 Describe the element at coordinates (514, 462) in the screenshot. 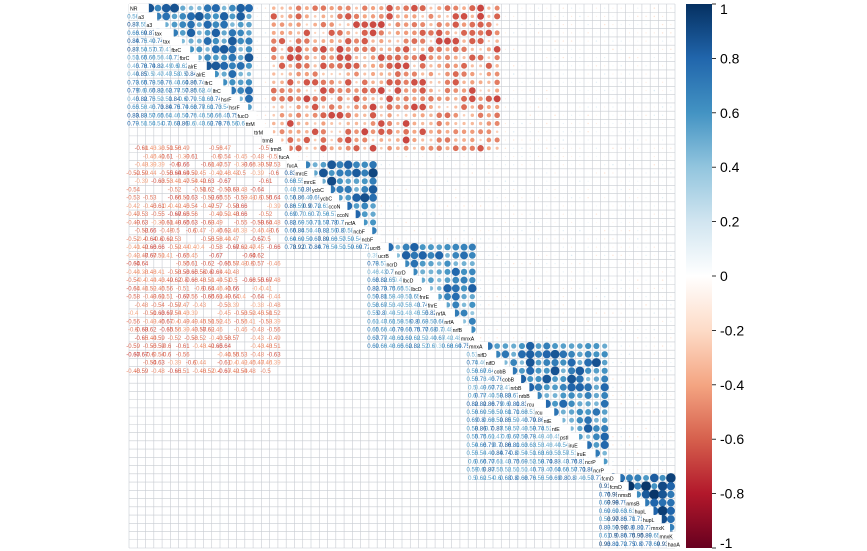

I see `corr-value-label: 0.75` at that location.